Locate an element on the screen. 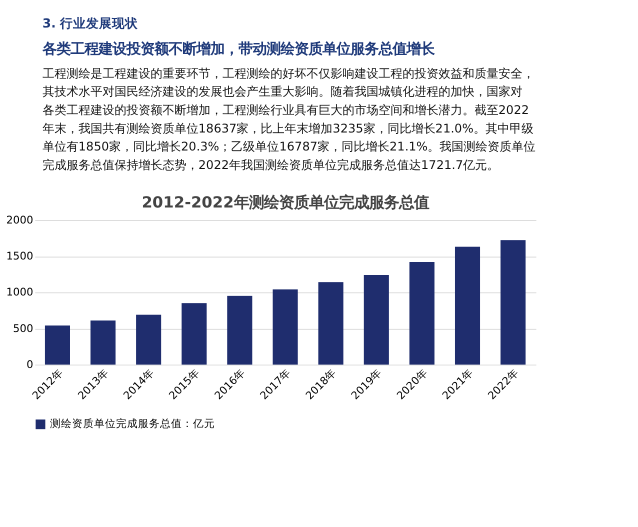  text: 其技术水平对国民经济建设的发展也会产生重大影响。随着我国城镇化进程的加快，国家对 is located at coordinates (282, 91).